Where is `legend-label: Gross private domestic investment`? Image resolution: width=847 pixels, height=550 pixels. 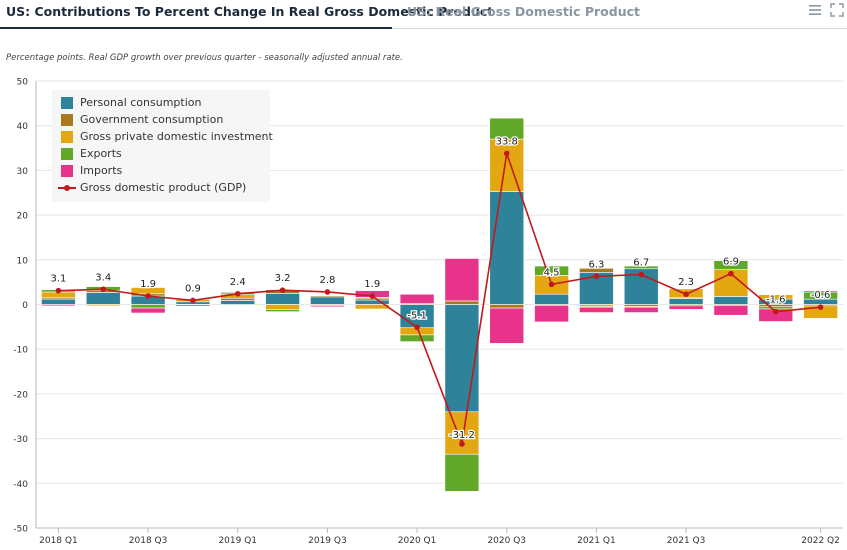
legend-label: Gross private domestic investment is located at coordinates (176, 136).